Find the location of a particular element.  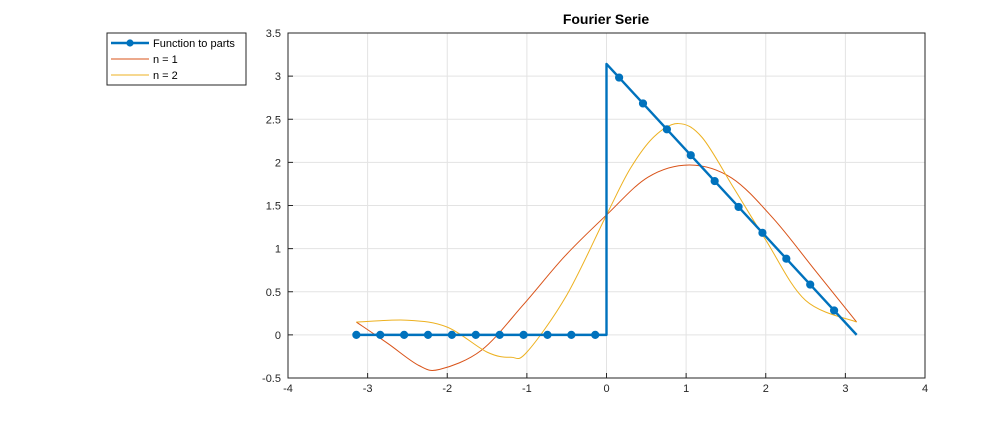

y-tick-label: 2.5 is located at coordinates (273, 120).